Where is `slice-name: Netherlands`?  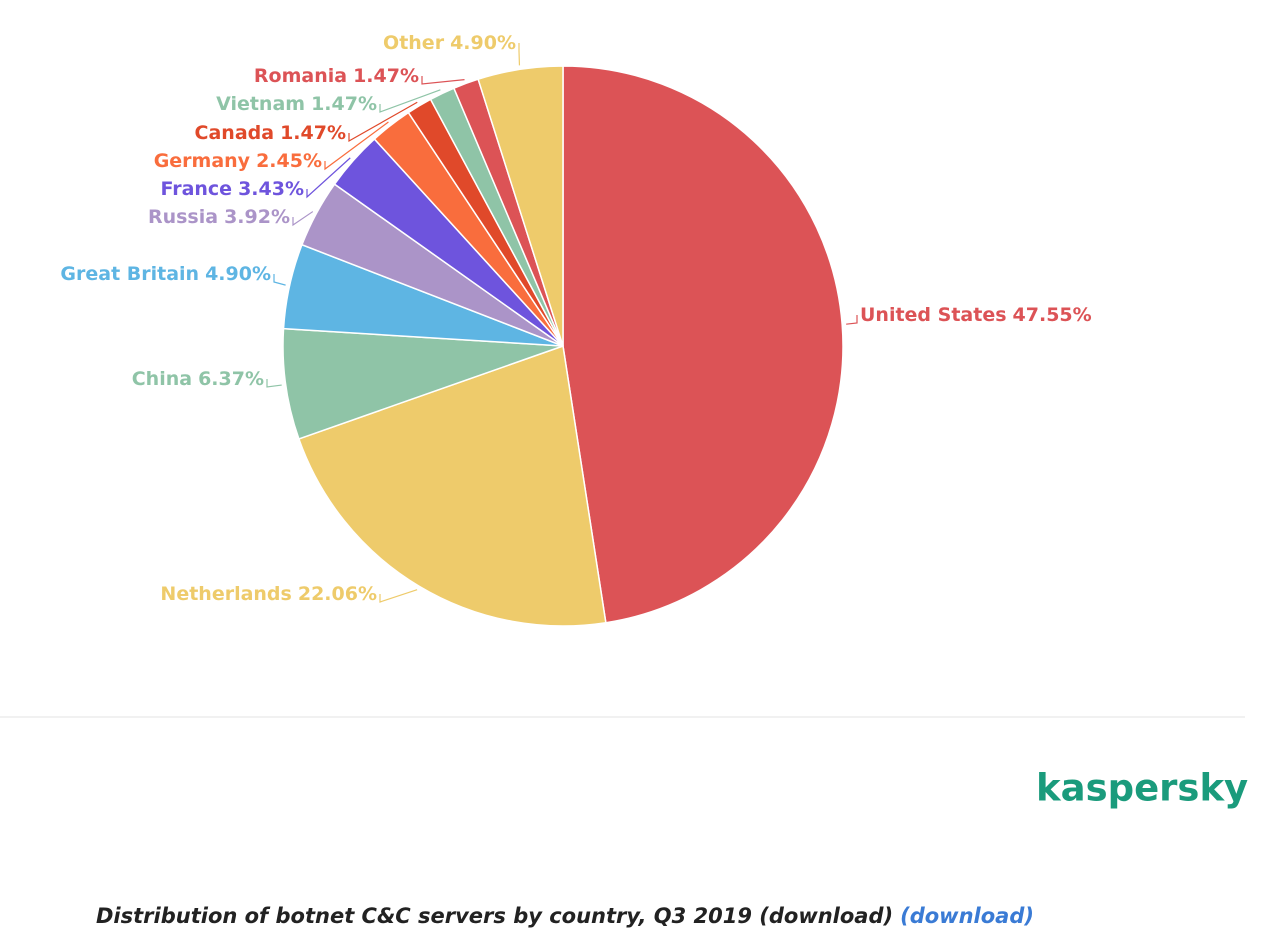
slice-name: Netherlands is located at coordinates (225, 594).